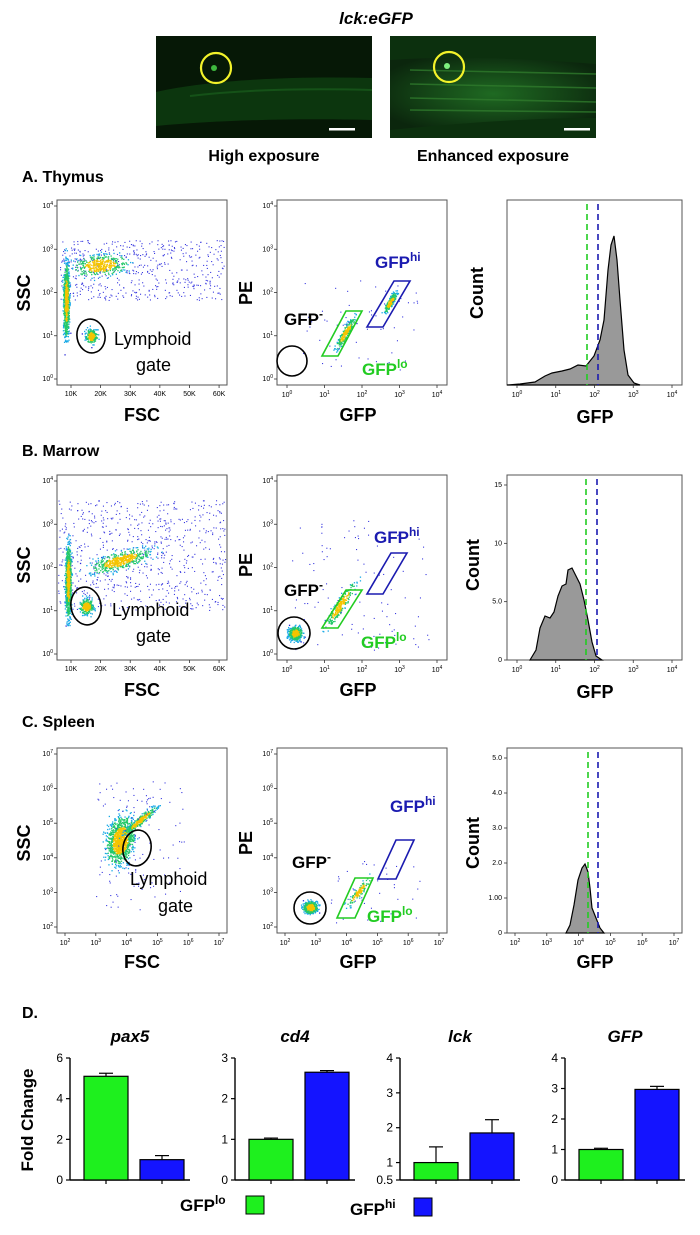 The height and width of the screenshot is (1235, 700). Describe the element at coordinates (91, 336) in the screenshot. I see `lymphoid-gate-thymus` at that location.